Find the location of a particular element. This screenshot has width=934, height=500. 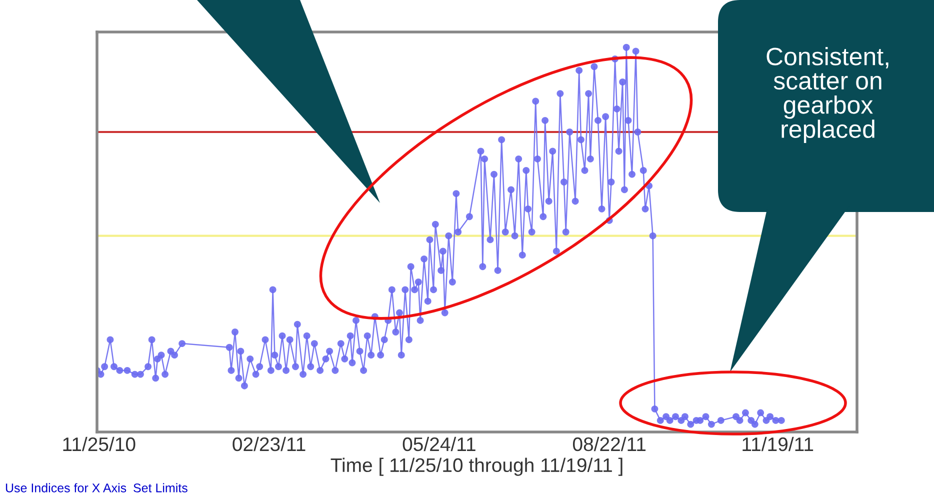

x-tick-label: 05/24/11 is located at coordinates (439, 444).